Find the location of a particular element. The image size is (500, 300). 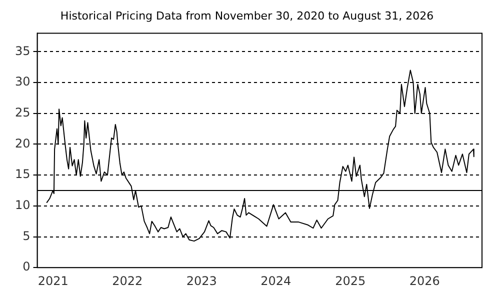

x-tick-label: 2024 is located at coordinates (276, 281).